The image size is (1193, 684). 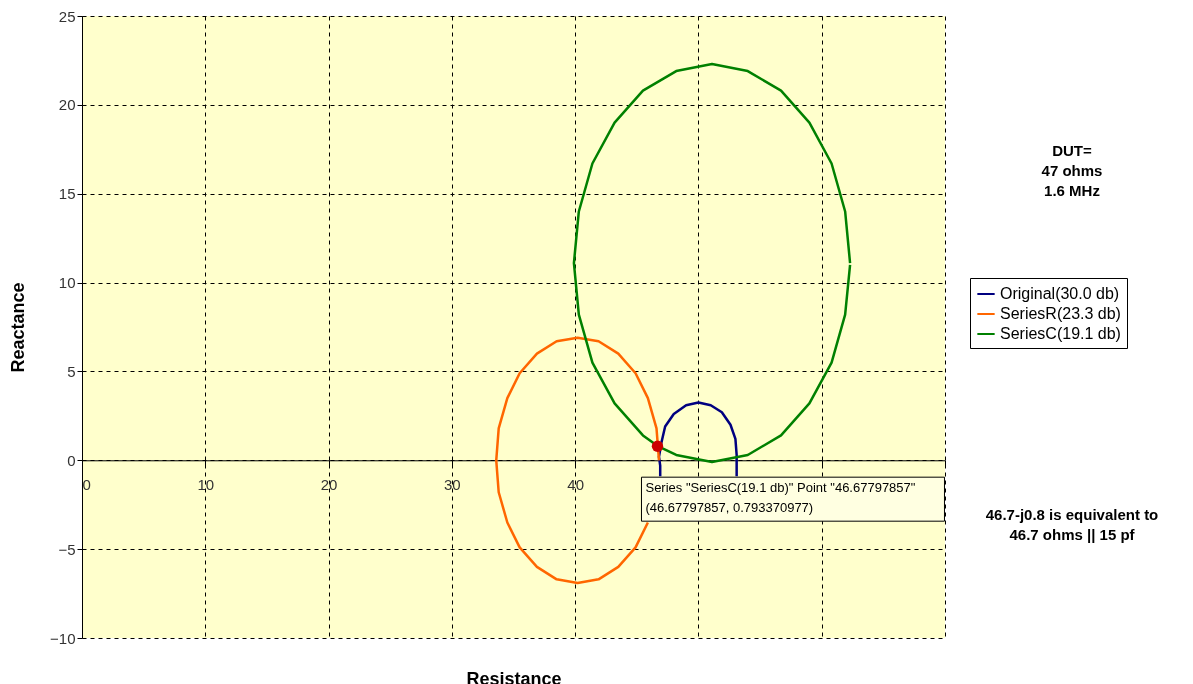 I want to click on y-tick-label: 25, so click(x=67, y=16).